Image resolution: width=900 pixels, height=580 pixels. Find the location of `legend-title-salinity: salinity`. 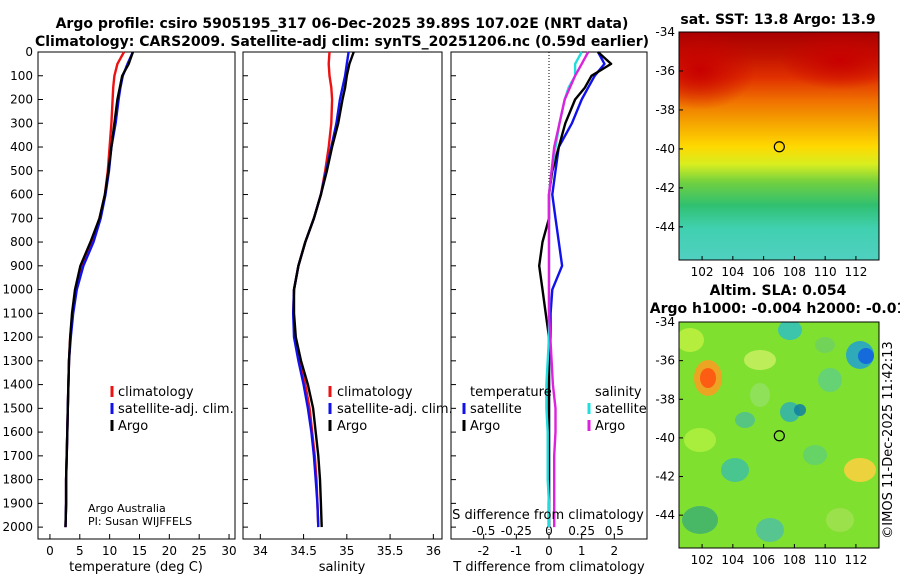

legend-title-salinity: salinity is located at coordinates (618, 392).